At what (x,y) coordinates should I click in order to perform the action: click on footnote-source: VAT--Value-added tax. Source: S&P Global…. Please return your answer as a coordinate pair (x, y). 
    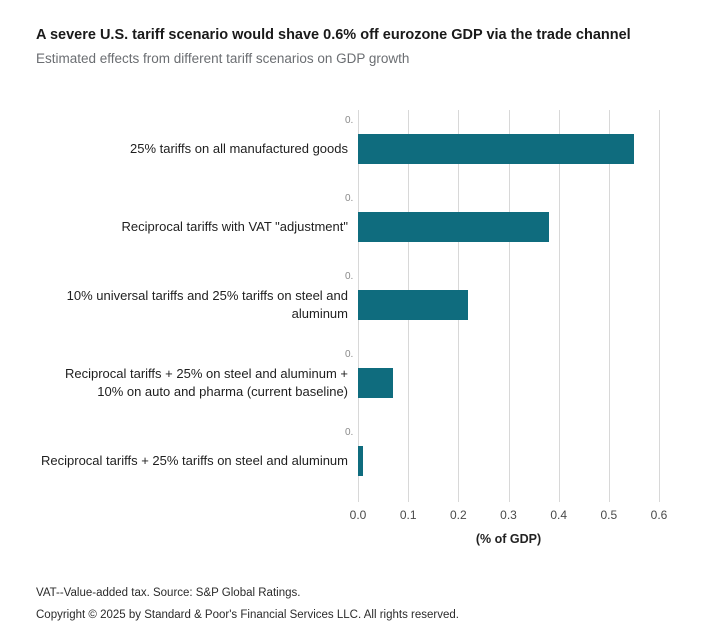
    Looking at the image, I should click on (168, 593).